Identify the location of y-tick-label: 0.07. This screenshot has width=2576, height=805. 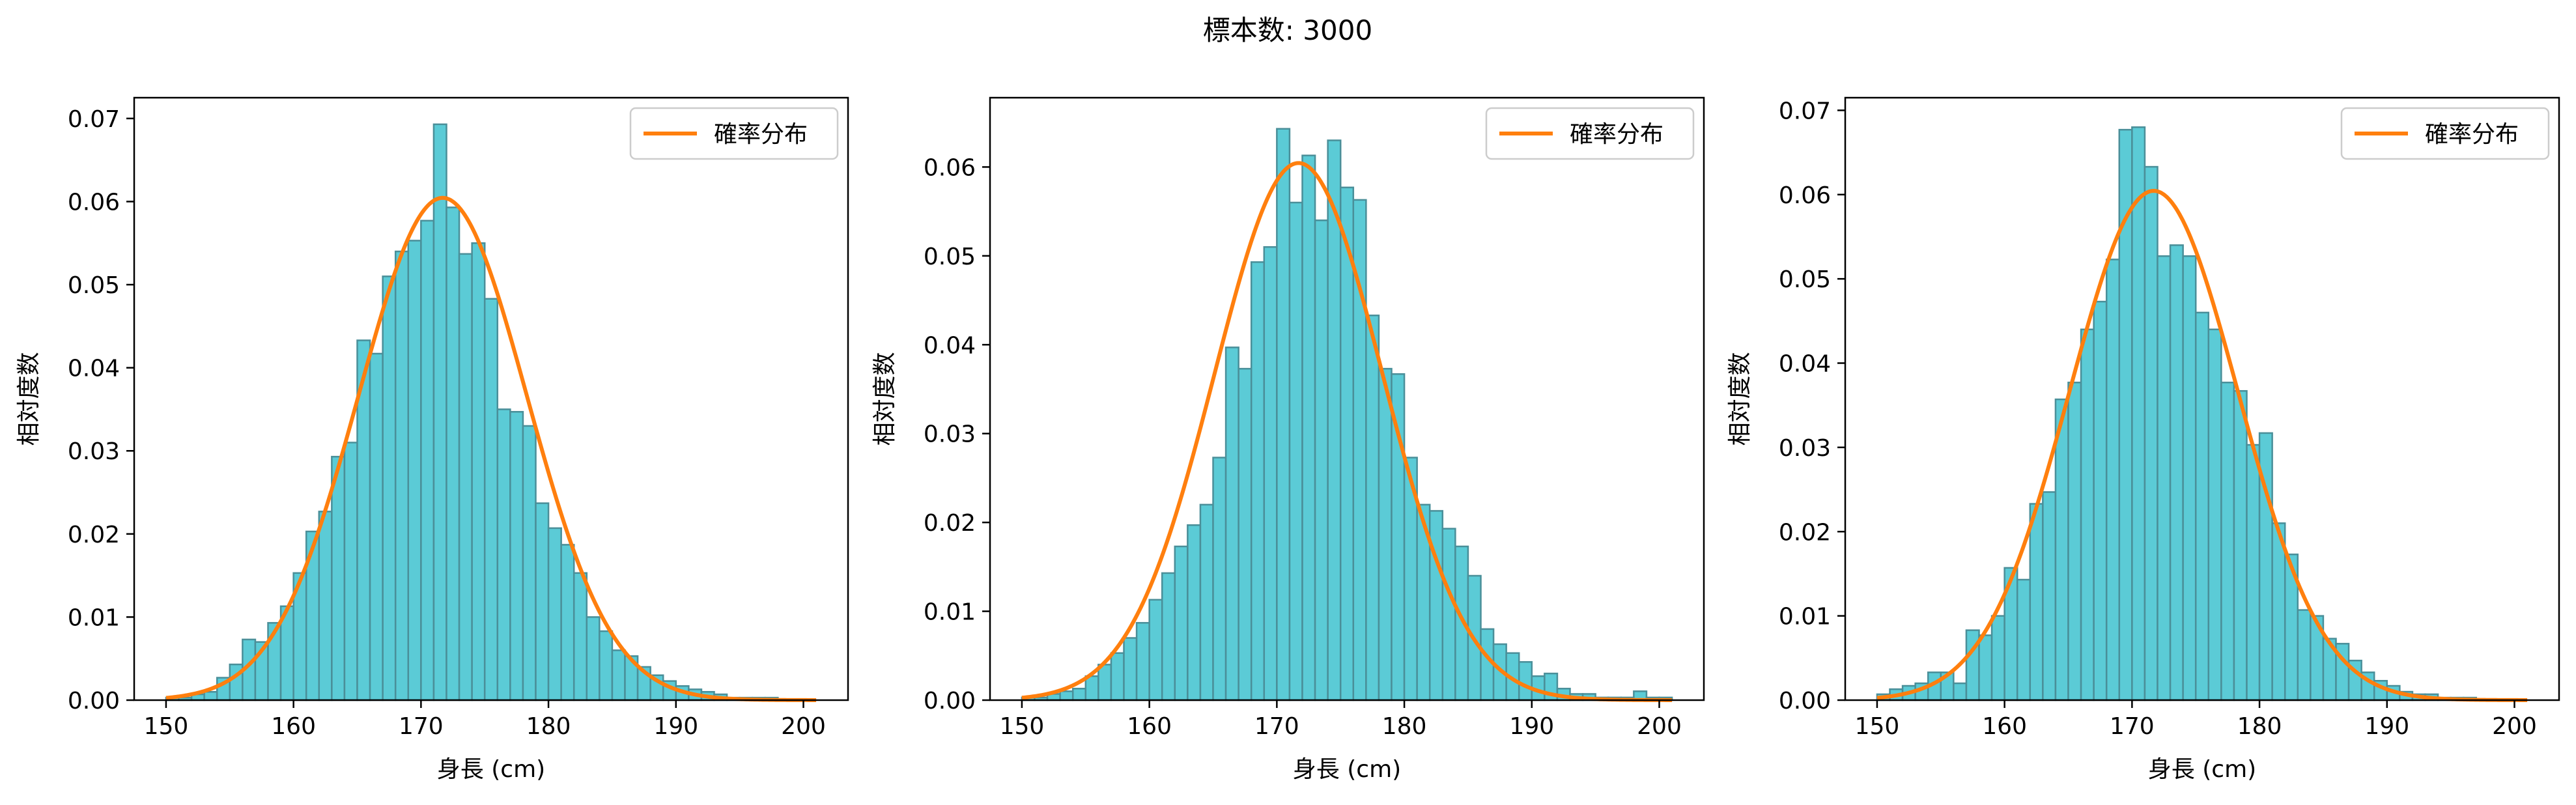
(1805, 111).